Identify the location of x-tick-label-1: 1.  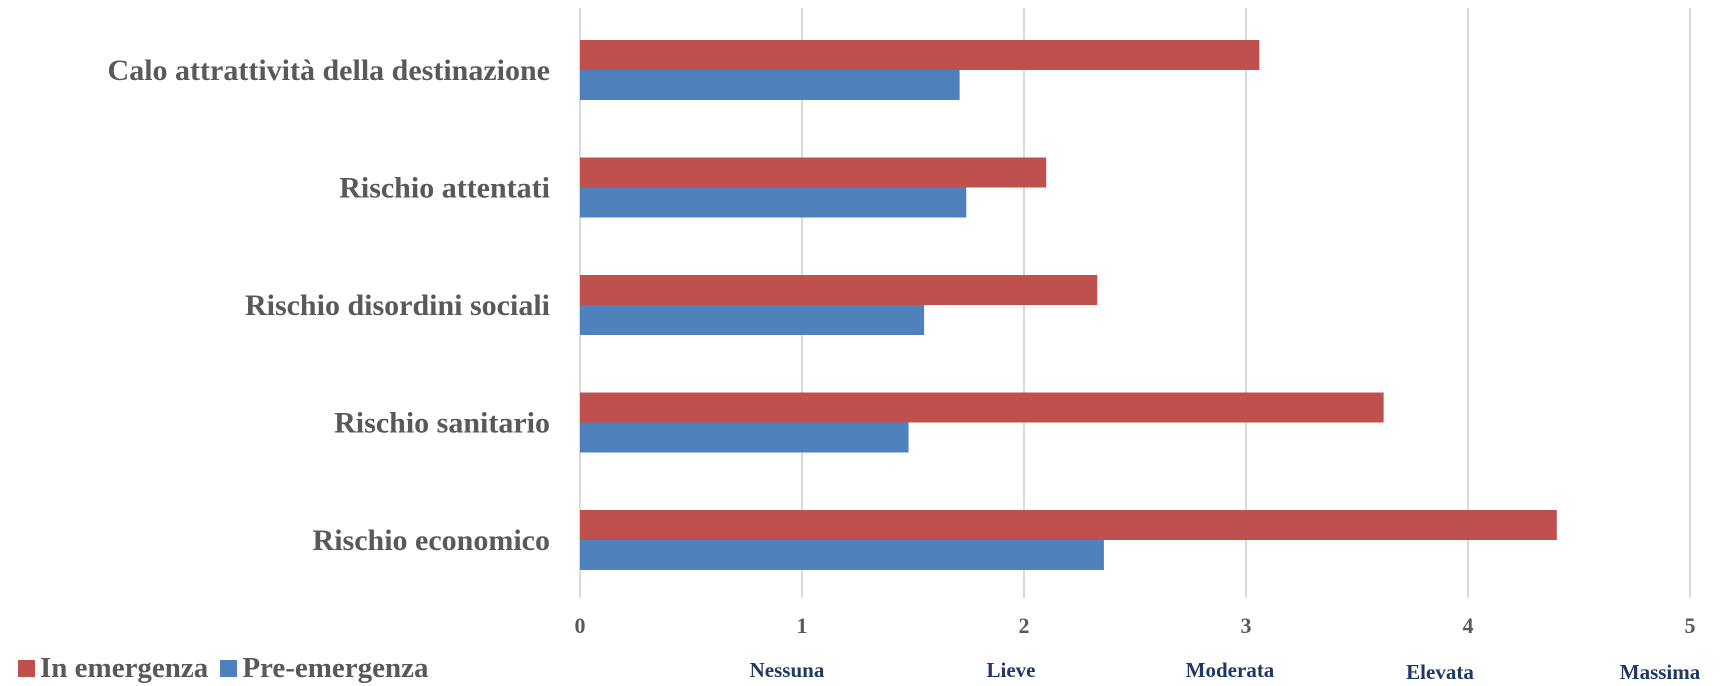
(802, 625).